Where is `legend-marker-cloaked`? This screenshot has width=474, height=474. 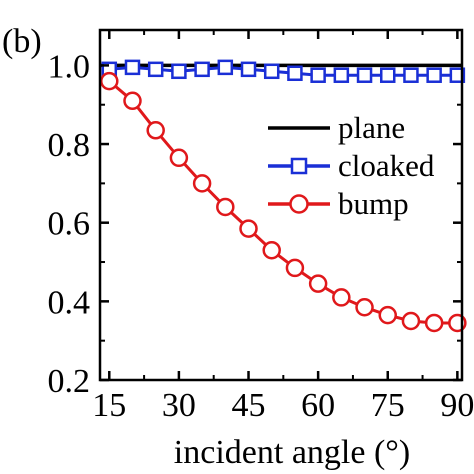 legend-marker-cloaked is located at coordinates (299, 166).